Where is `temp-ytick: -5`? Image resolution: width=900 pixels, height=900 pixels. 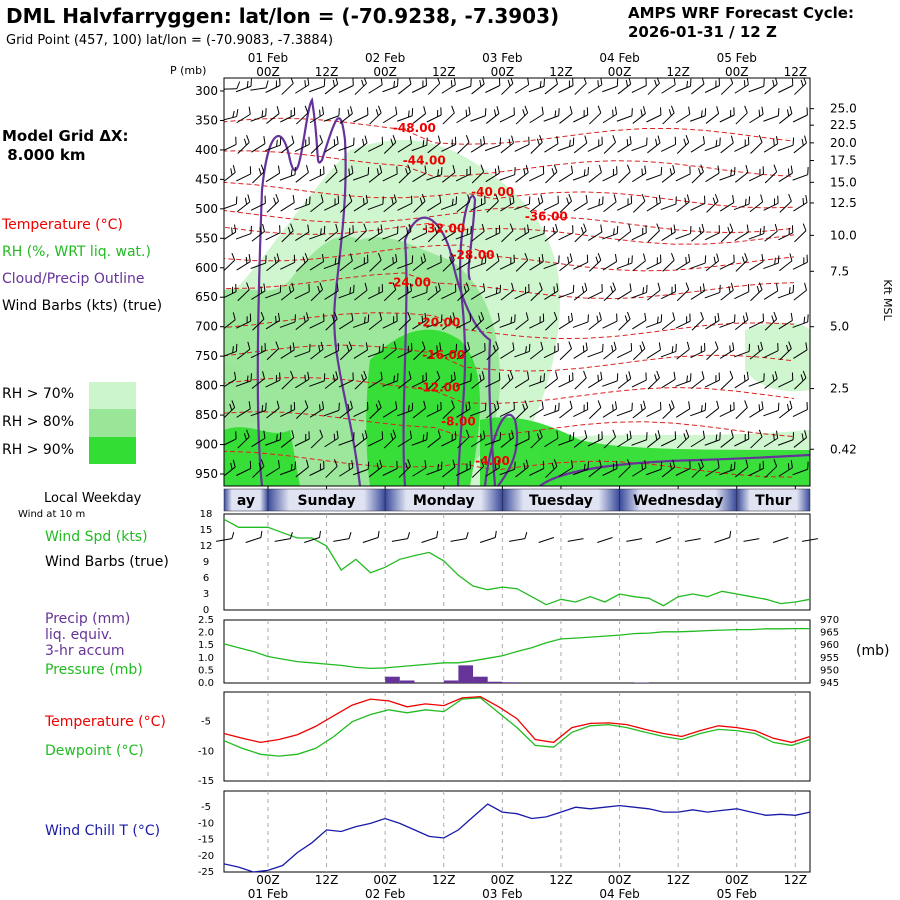 temp-ytick: -5 is located at coordinates (206, 722).